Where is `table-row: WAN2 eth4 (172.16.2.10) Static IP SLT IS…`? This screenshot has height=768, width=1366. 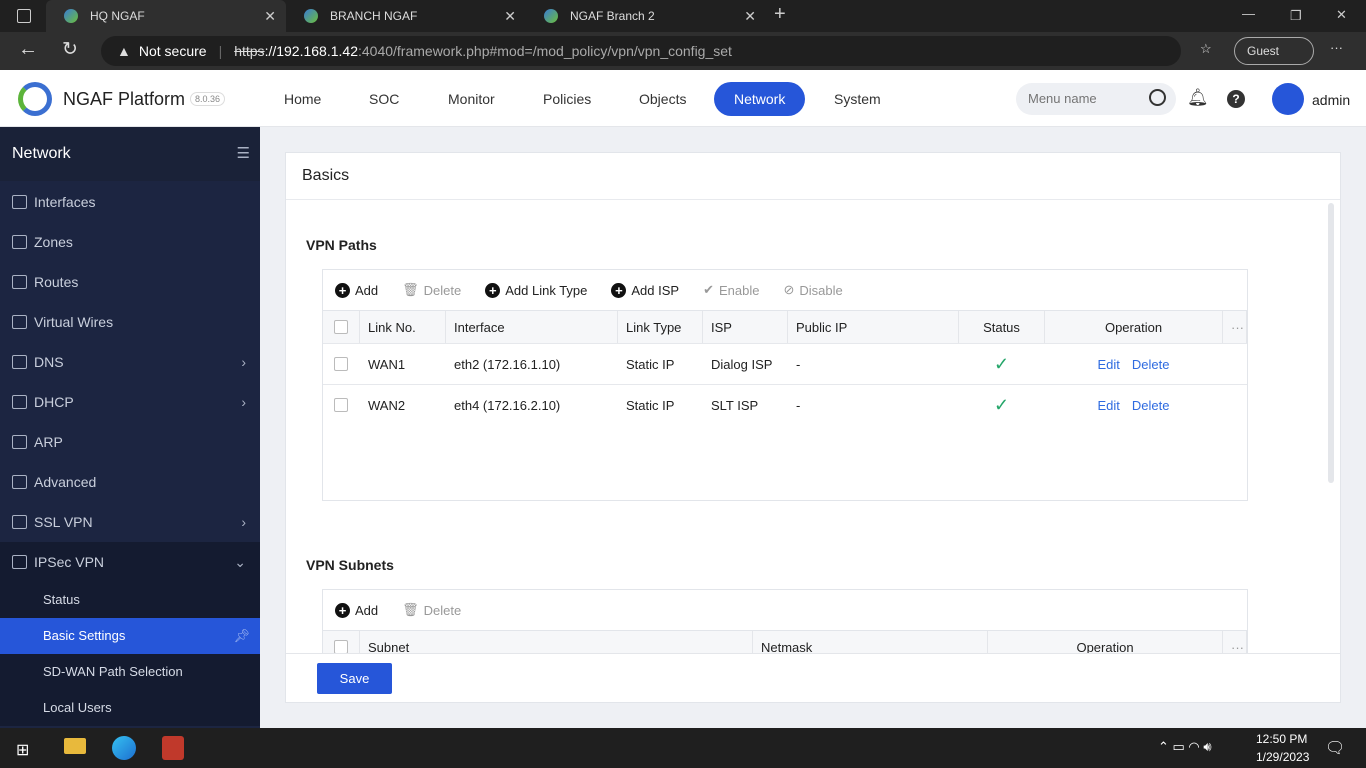
table-row: WAN2 eth4 (172.16.2.10) Static IP SLT IS… is located at coordinates (785, 404).